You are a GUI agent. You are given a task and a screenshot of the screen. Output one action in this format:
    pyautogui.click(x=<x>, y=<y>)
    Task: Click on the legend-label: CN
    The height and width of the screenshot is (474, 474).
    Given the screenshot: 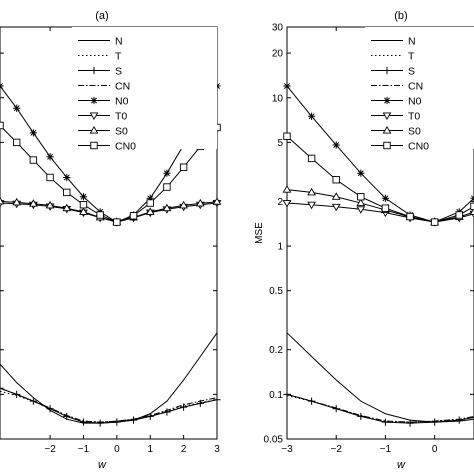 What is the action you would take?
    pyautogui.click(x=122, y=87)
    